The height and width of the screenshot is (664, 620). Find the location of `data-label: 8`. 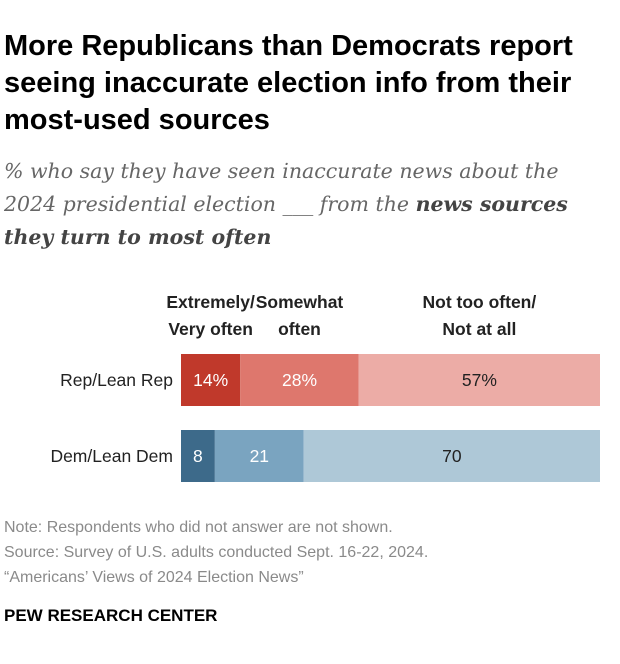

data-label: 8 is located at coordinates (198, 456).